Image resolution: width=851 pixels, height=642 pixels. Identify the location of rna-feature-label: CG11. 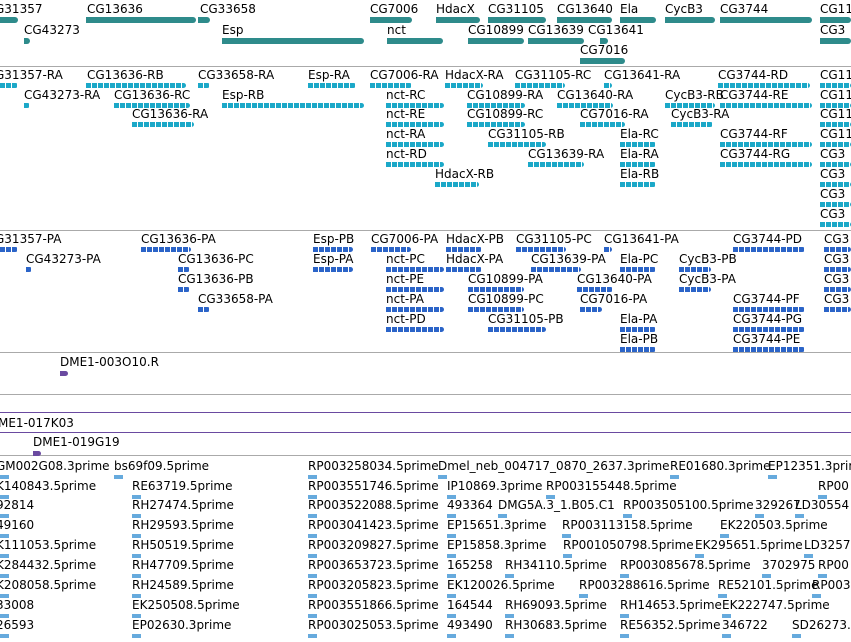
(835, 75).